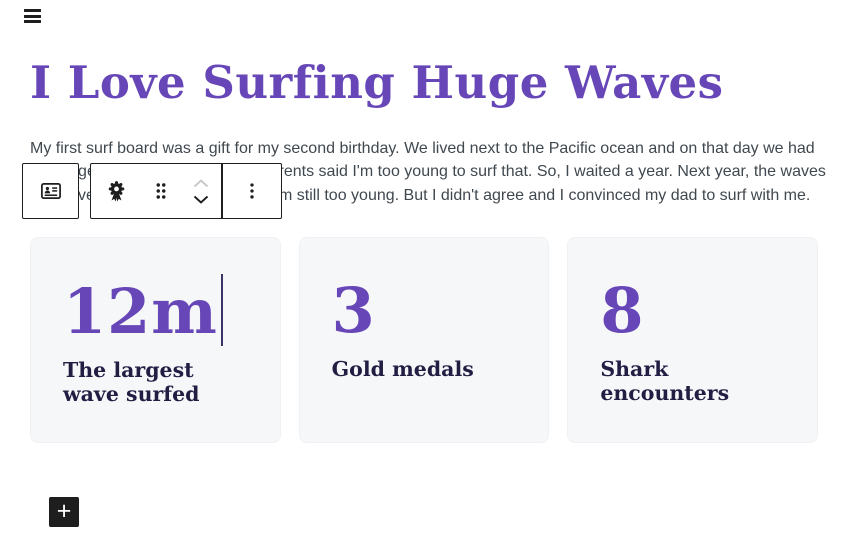 The height and width of the screenshot is (549, 845). I want to click on block-toolbar-parent-selector, so click(50, 191).